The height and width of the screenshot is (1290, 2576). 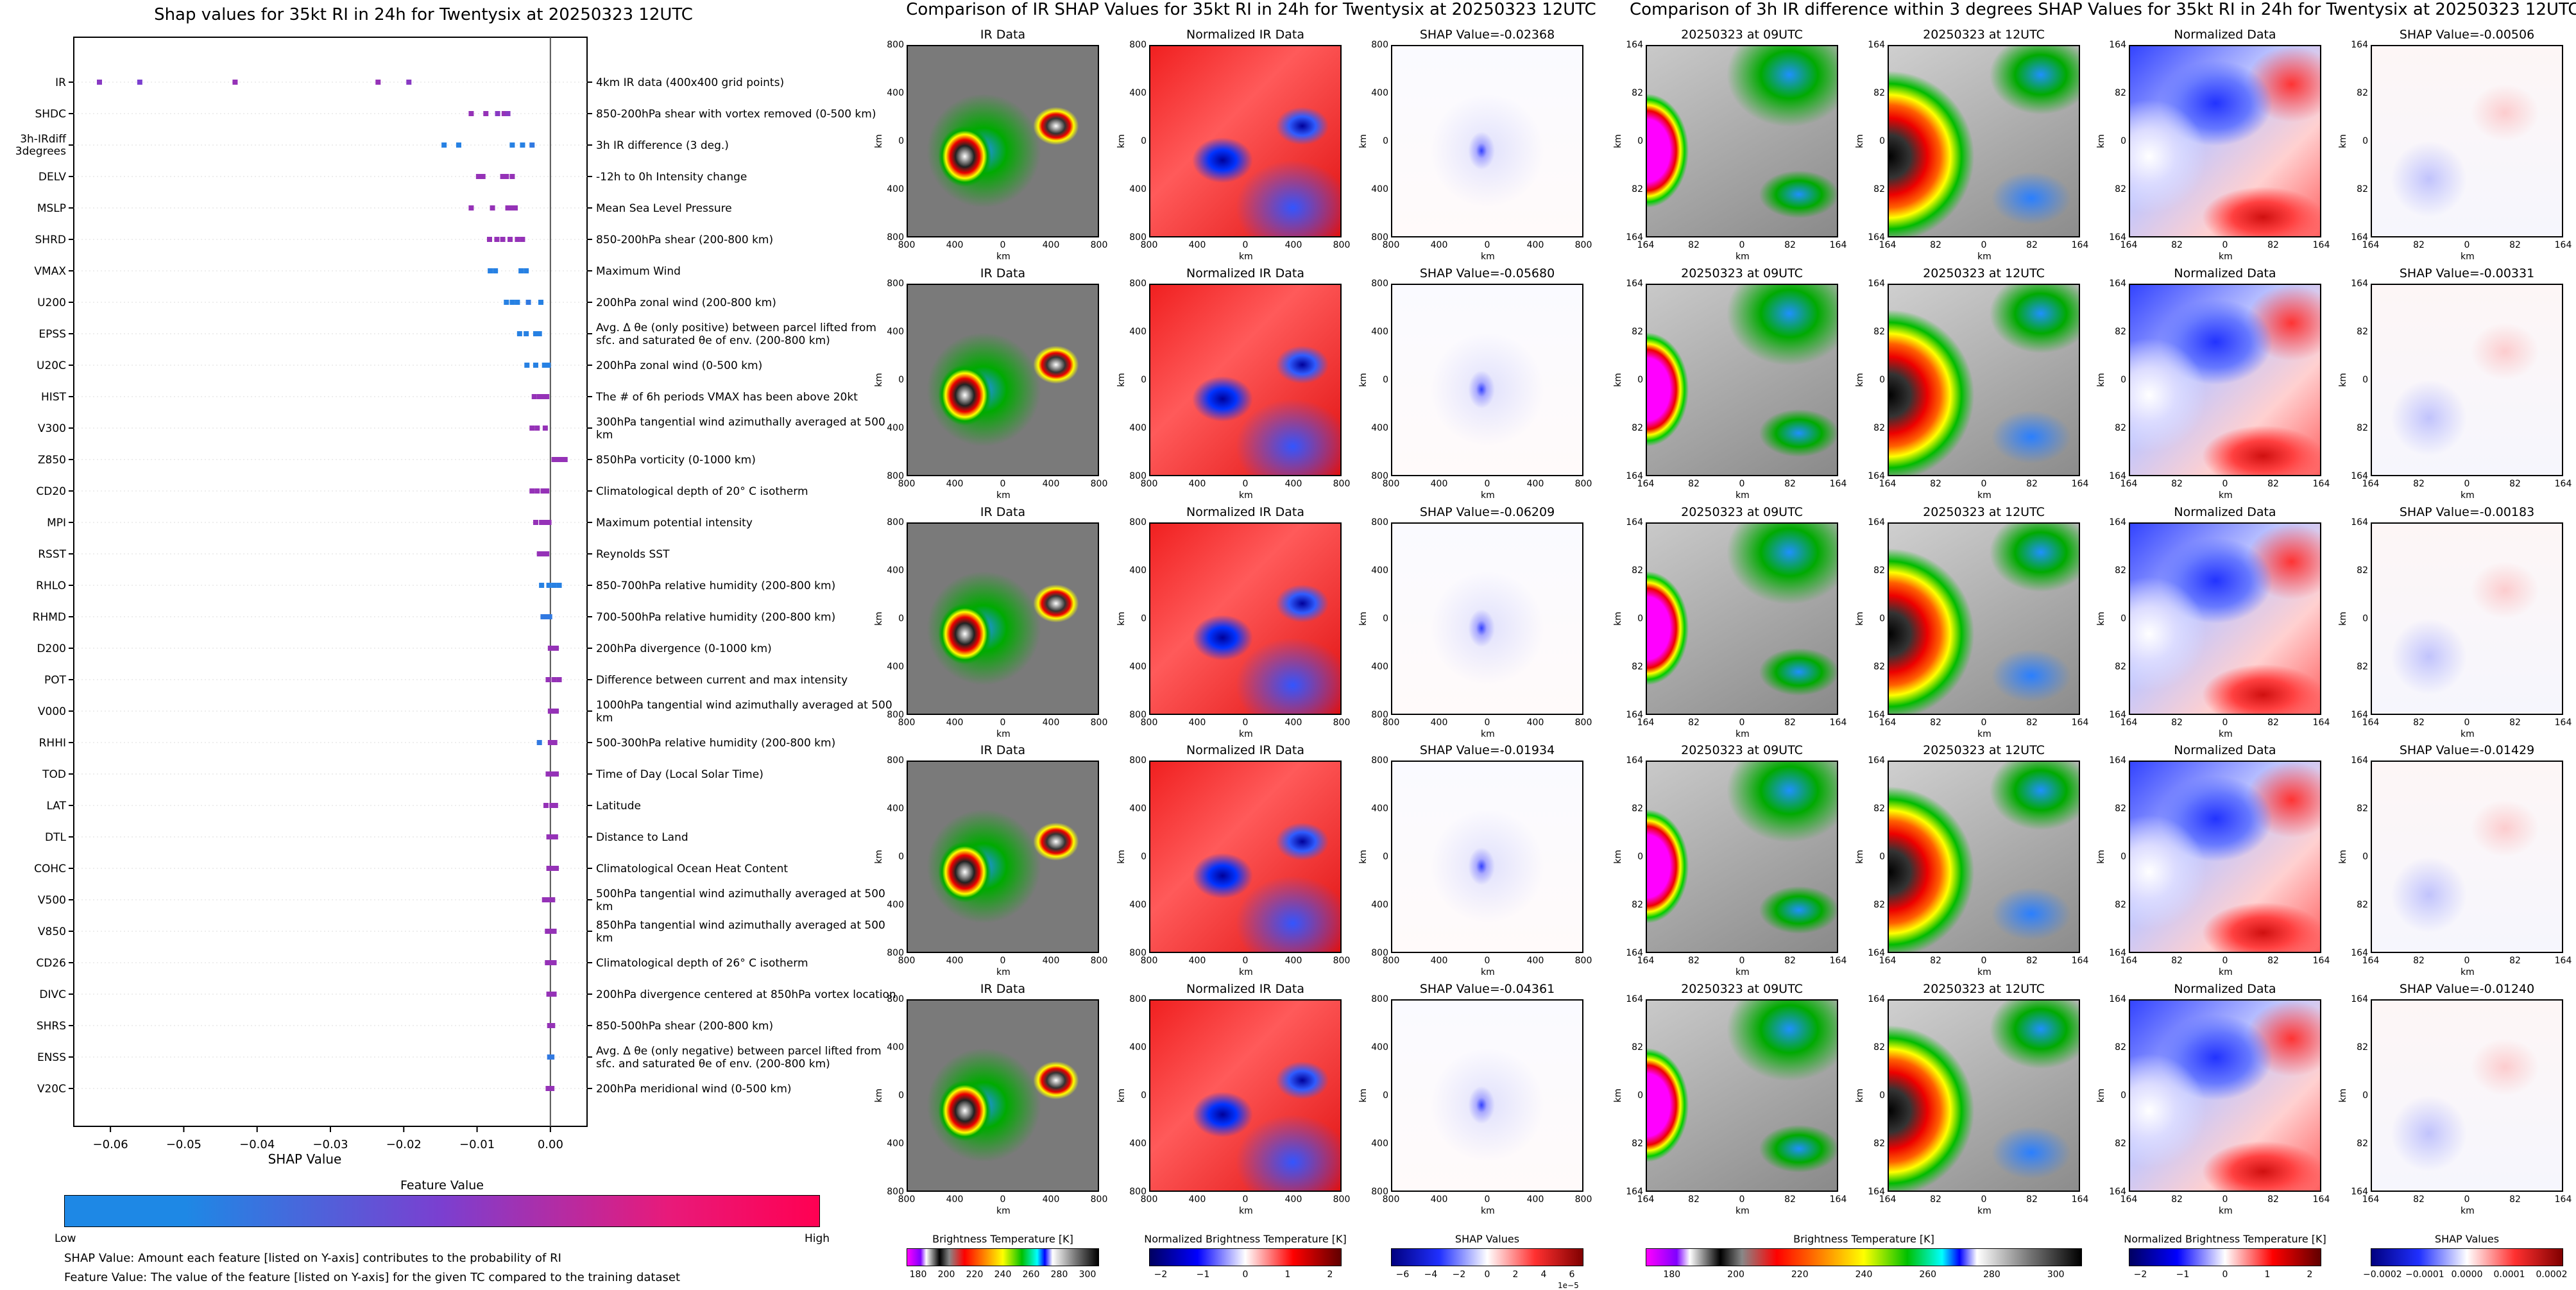 What do you see at coordinates (1736, 1274) in the screenshot?
I see `colorbar-tick-label: 200` at bounding box center [1736, 1274].